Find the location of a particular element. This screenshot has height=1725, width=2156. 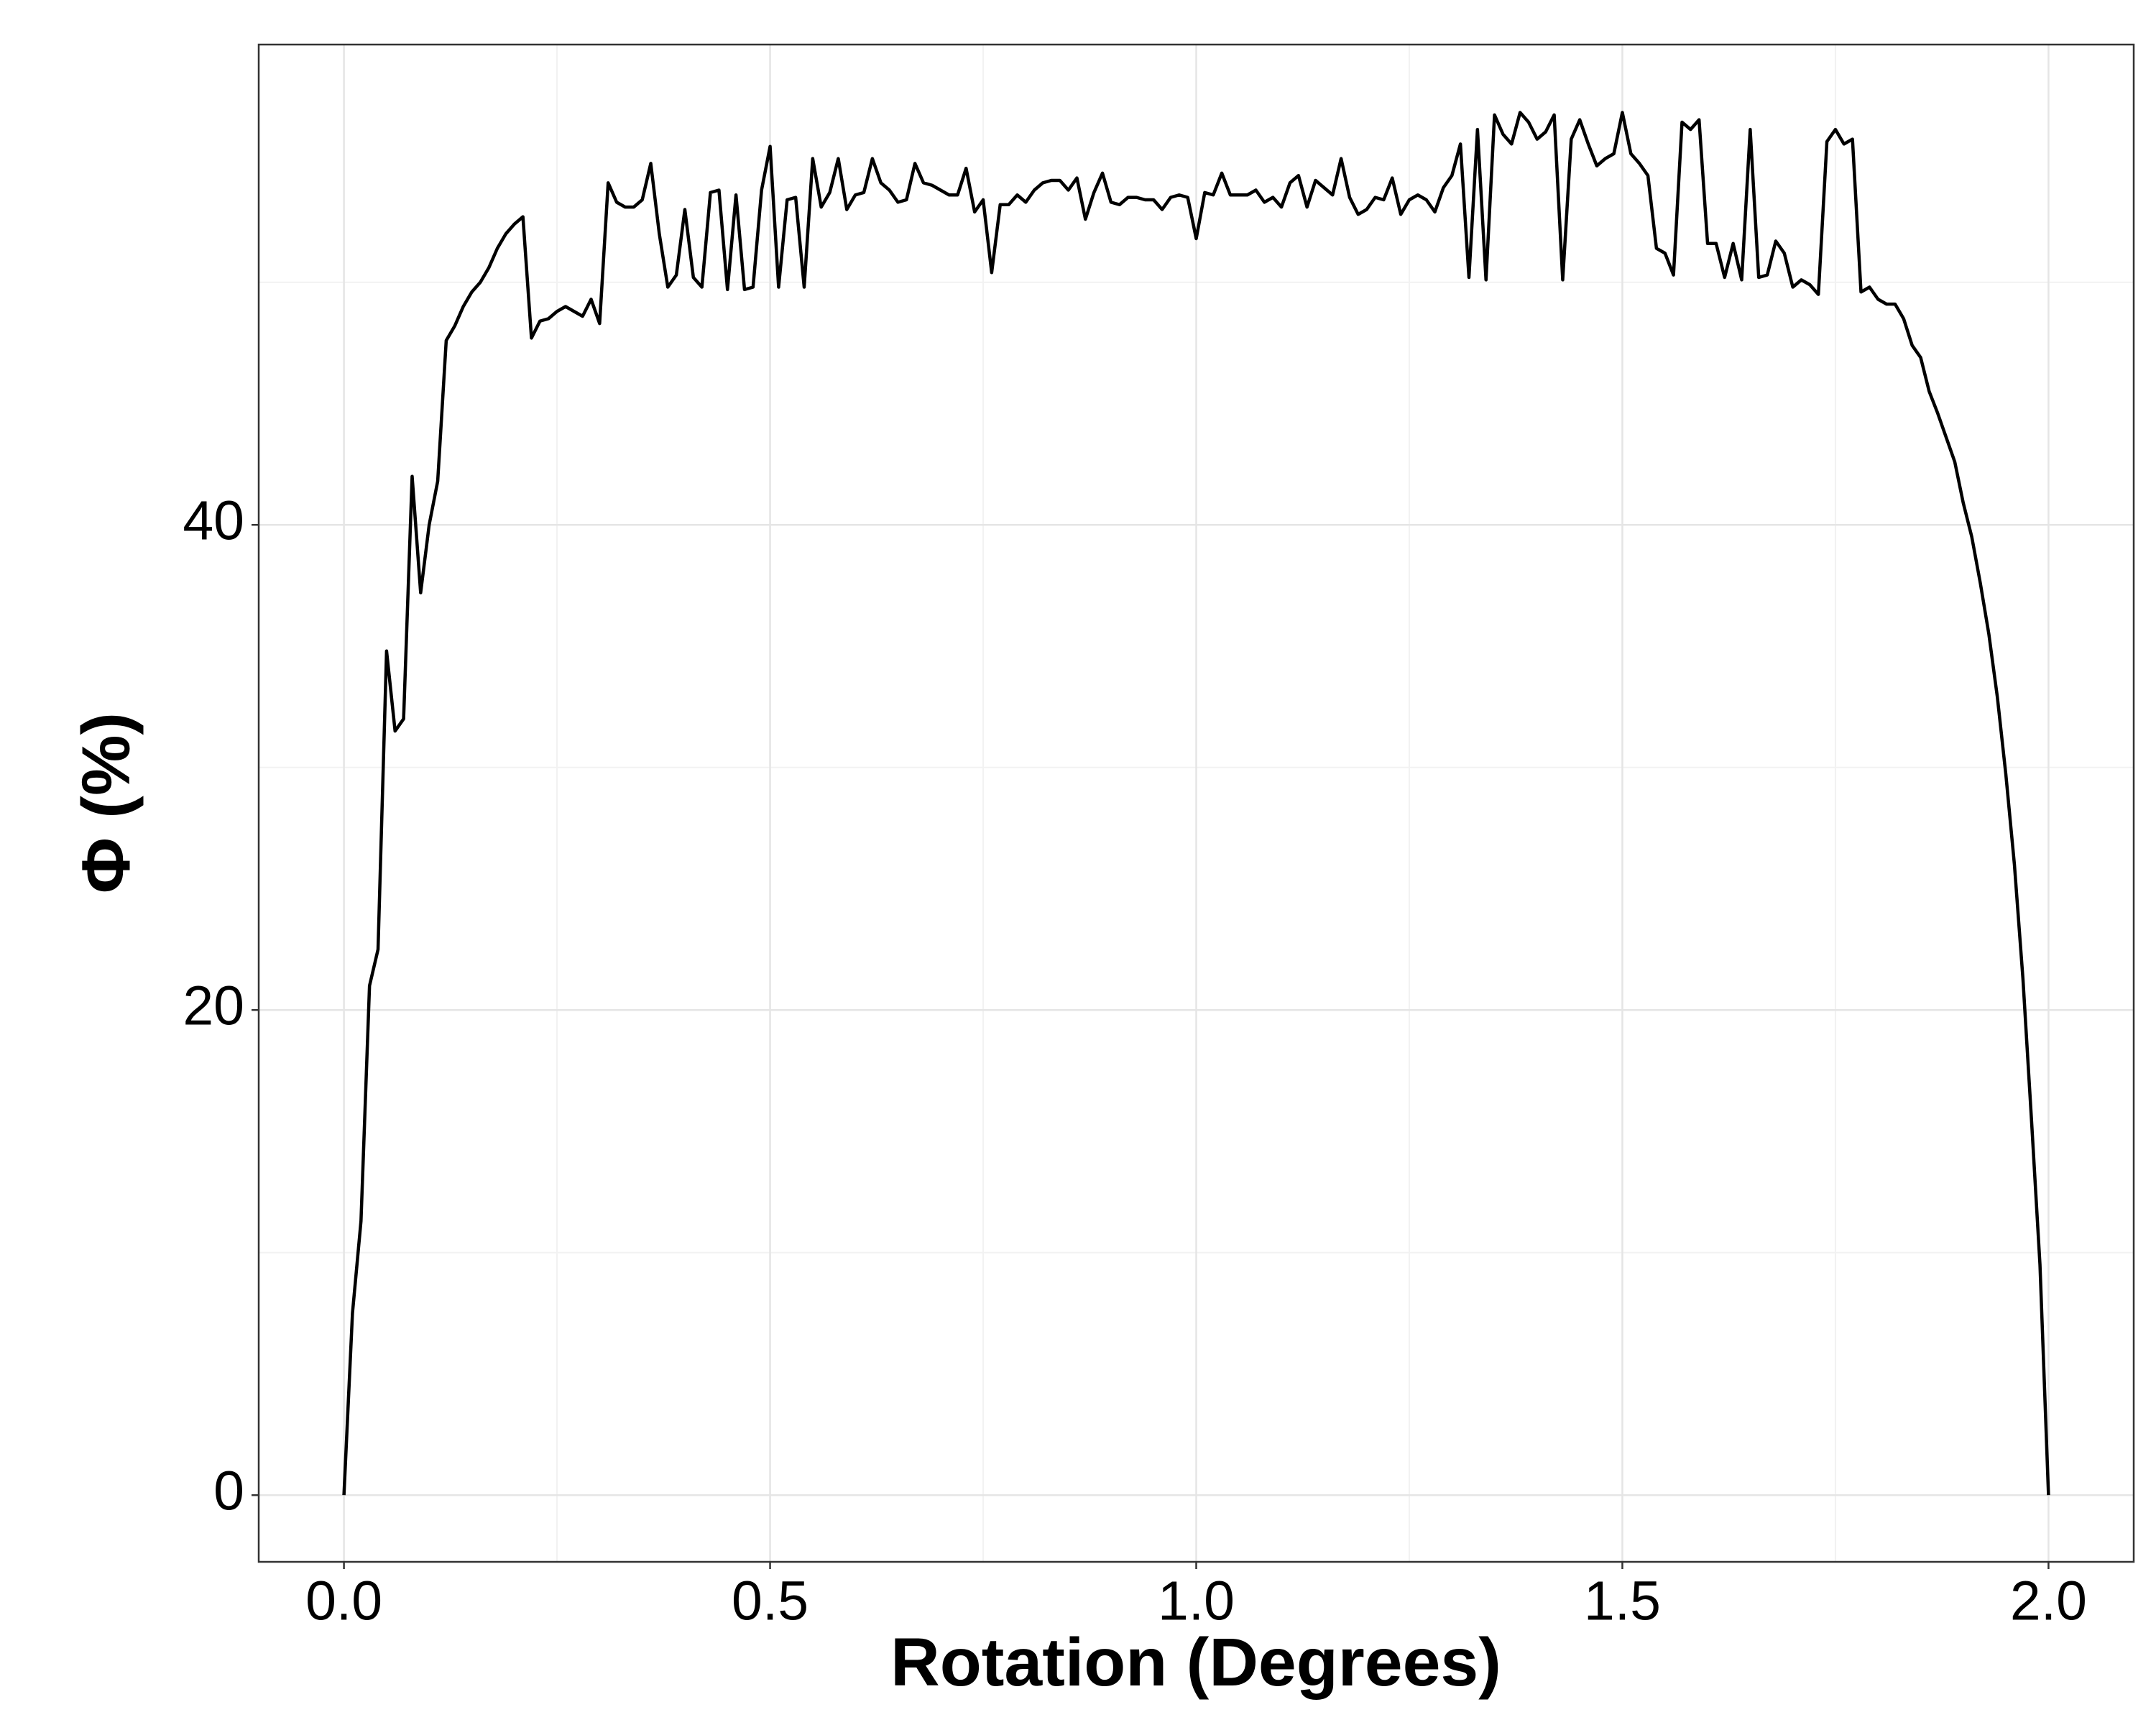

x-tick-label: 1.0 is located at coordinates (1196, 1601).